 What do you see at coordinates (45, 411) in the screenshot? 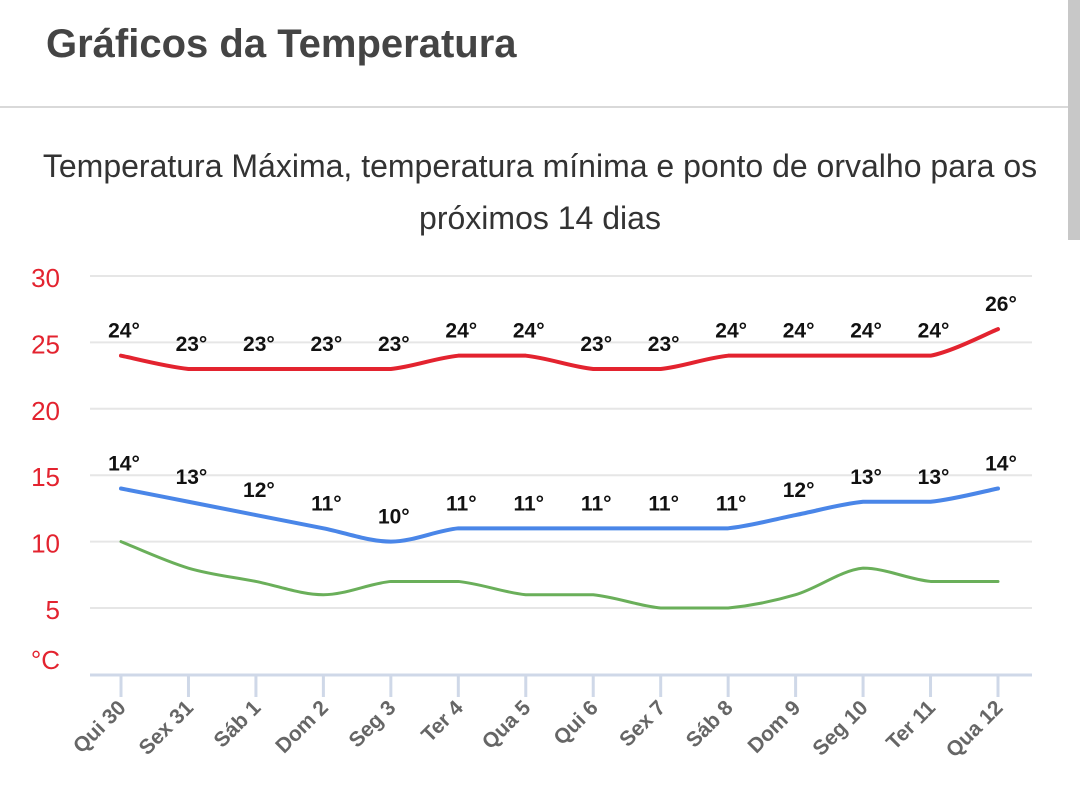
I see `y-tick-label: 20` at bounding box center [45, 411].